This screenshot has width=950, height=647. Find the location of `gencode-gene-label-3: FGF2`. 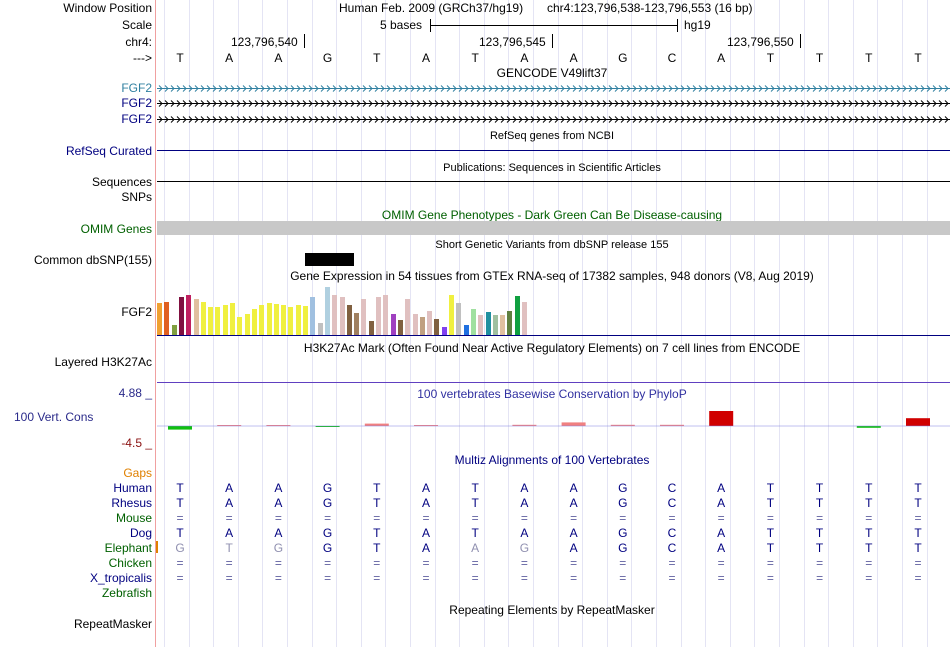

gencode-gene-label-3: FGF2 is located at coordinates (136, 119).